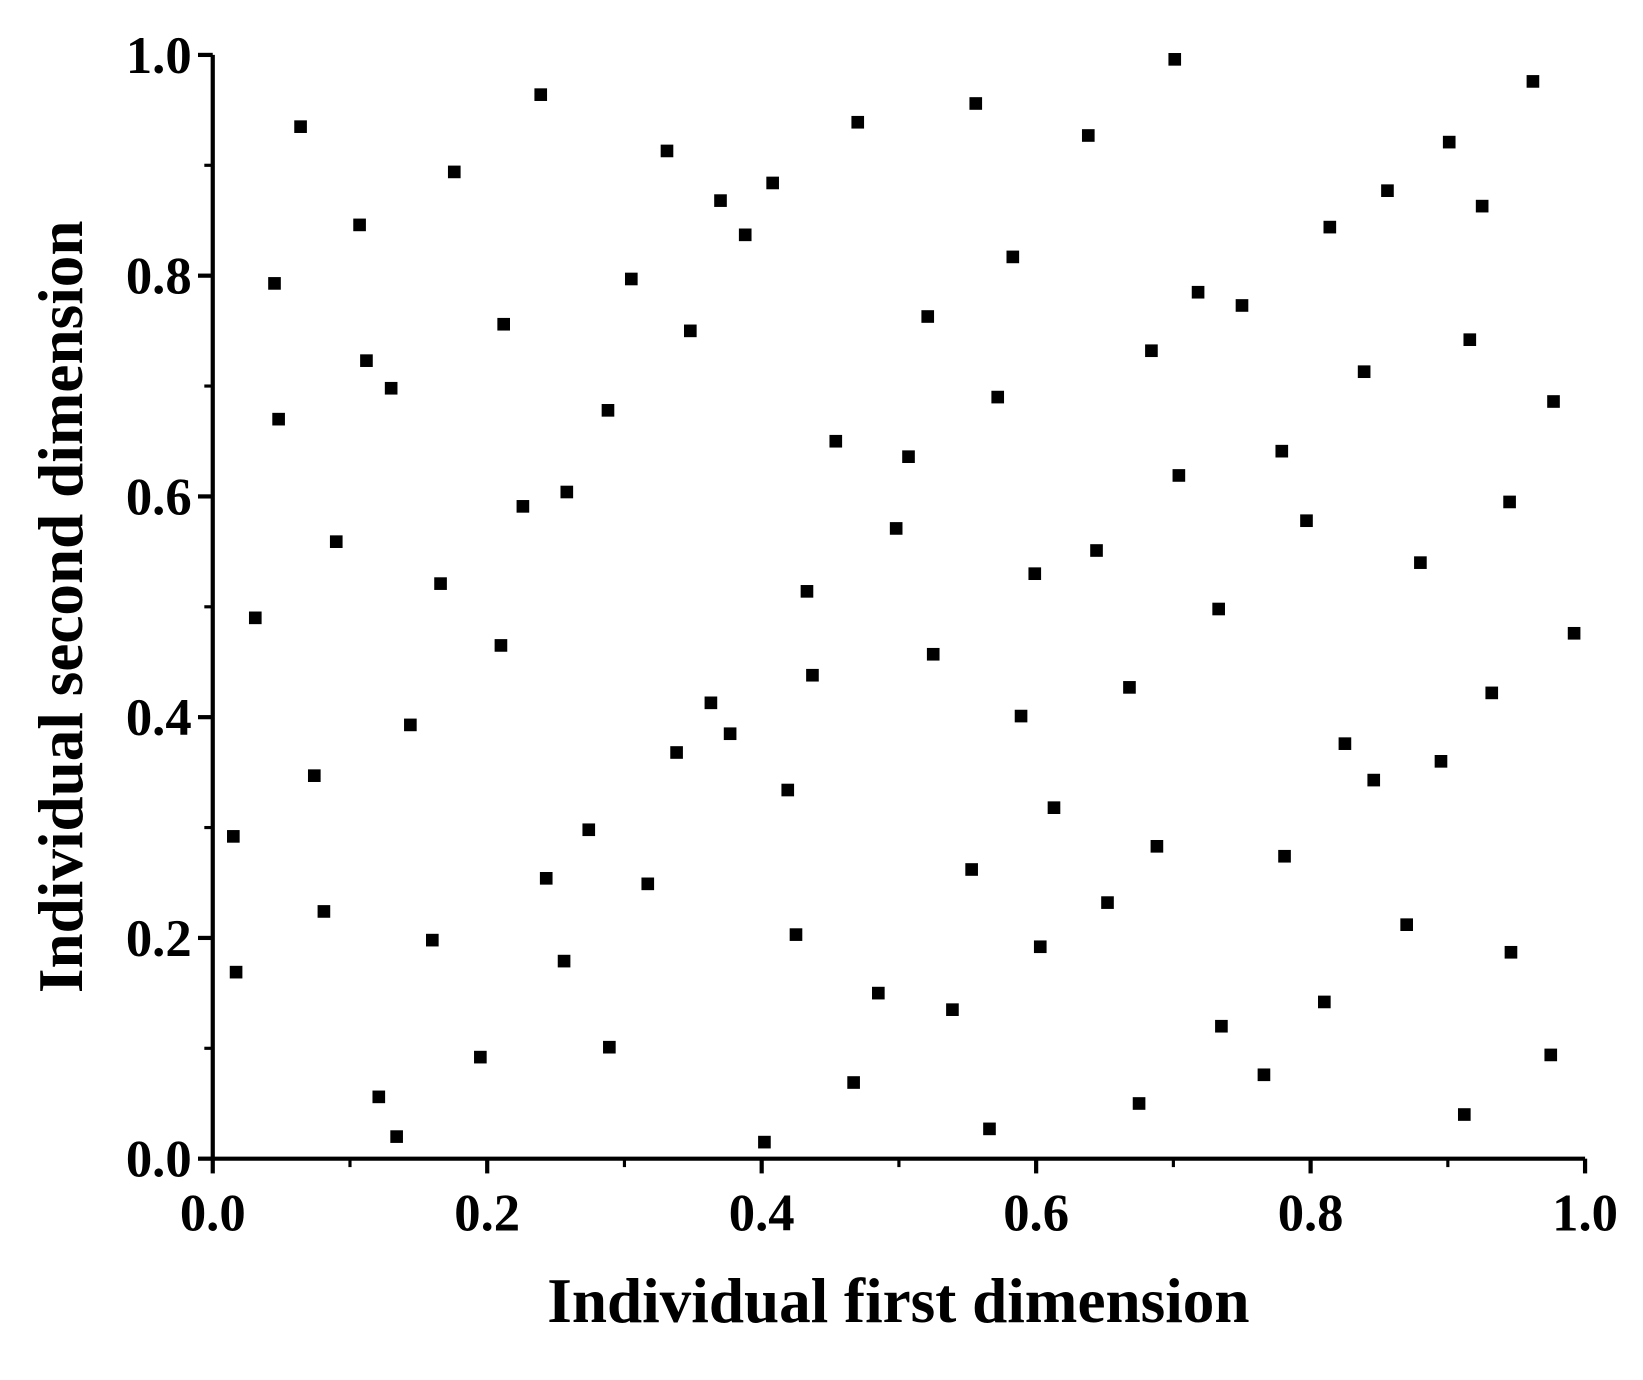  I want to click on y-tick-label: 0.0, so click(159, 1160).